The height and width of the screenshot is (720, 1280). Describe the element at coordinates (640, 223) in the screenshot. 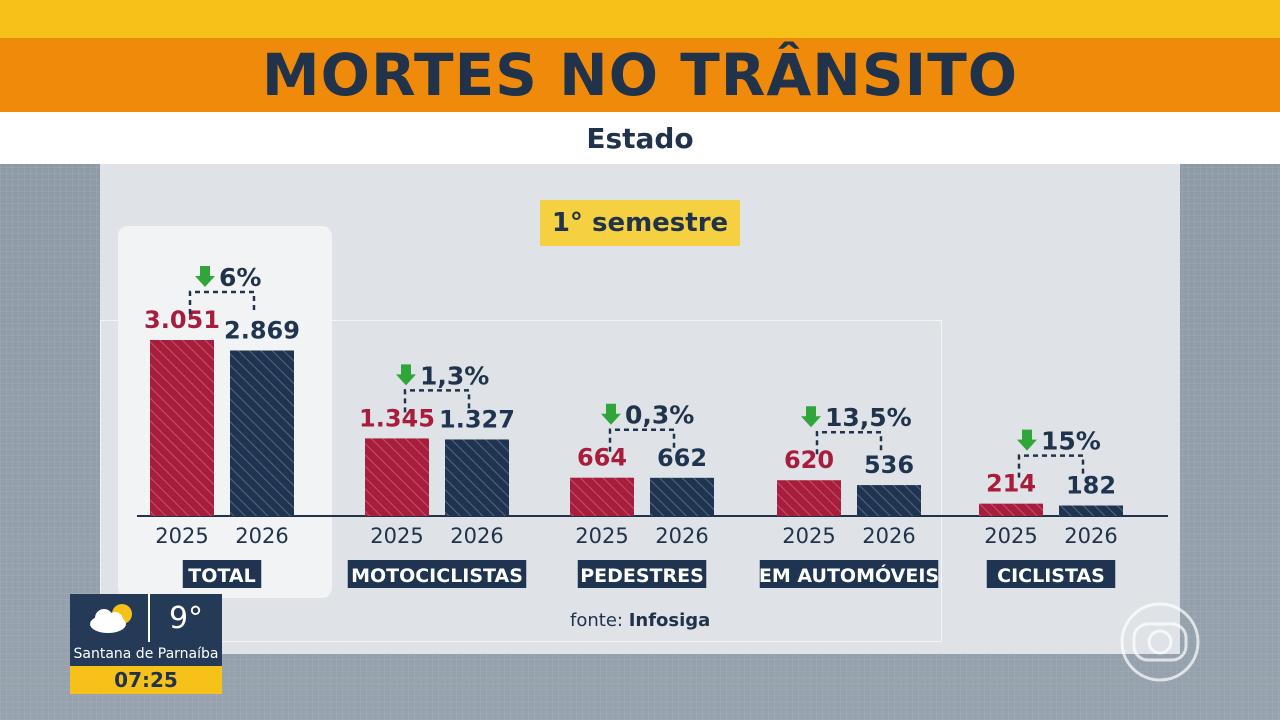

I see `period-badge: 1° semestre` at that location.